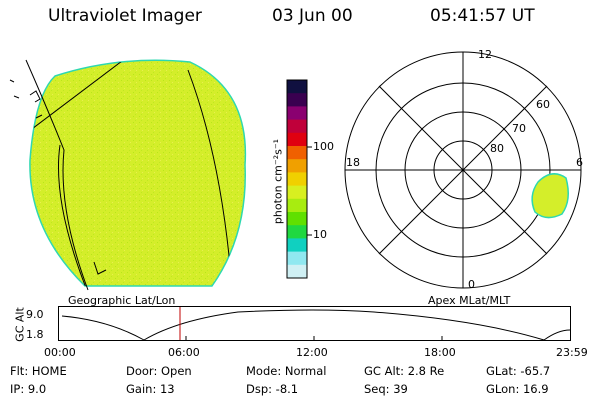 The height and width of the screenshot is (400, 600). What do you see at coordinates (312, 16) in the screenshot?
I see `date-label: 03 Jun 00` at bounding box center [312, 16].